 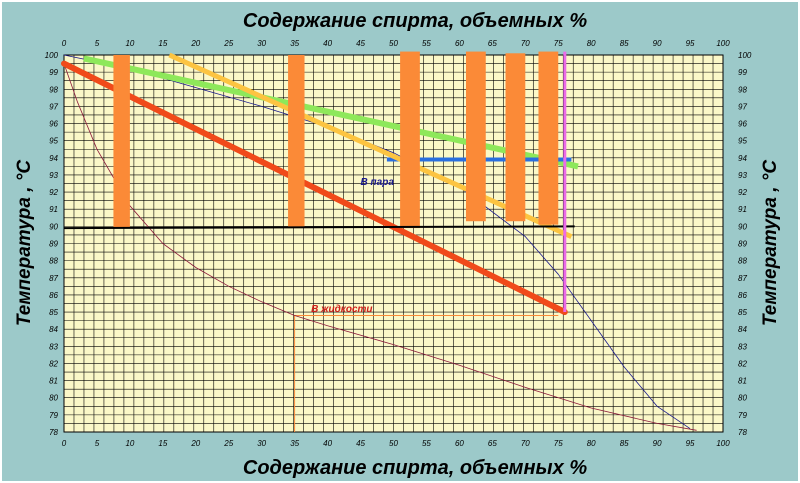 What do you see at coordinates (331, 112) in the screenshot?
I see `green-line` at bounding box center [331, 112].